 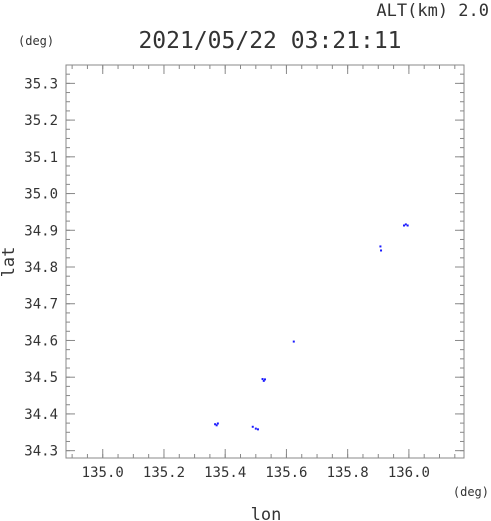 I want to click on x-tick-label: 135.8, so click(x=348, y=473).